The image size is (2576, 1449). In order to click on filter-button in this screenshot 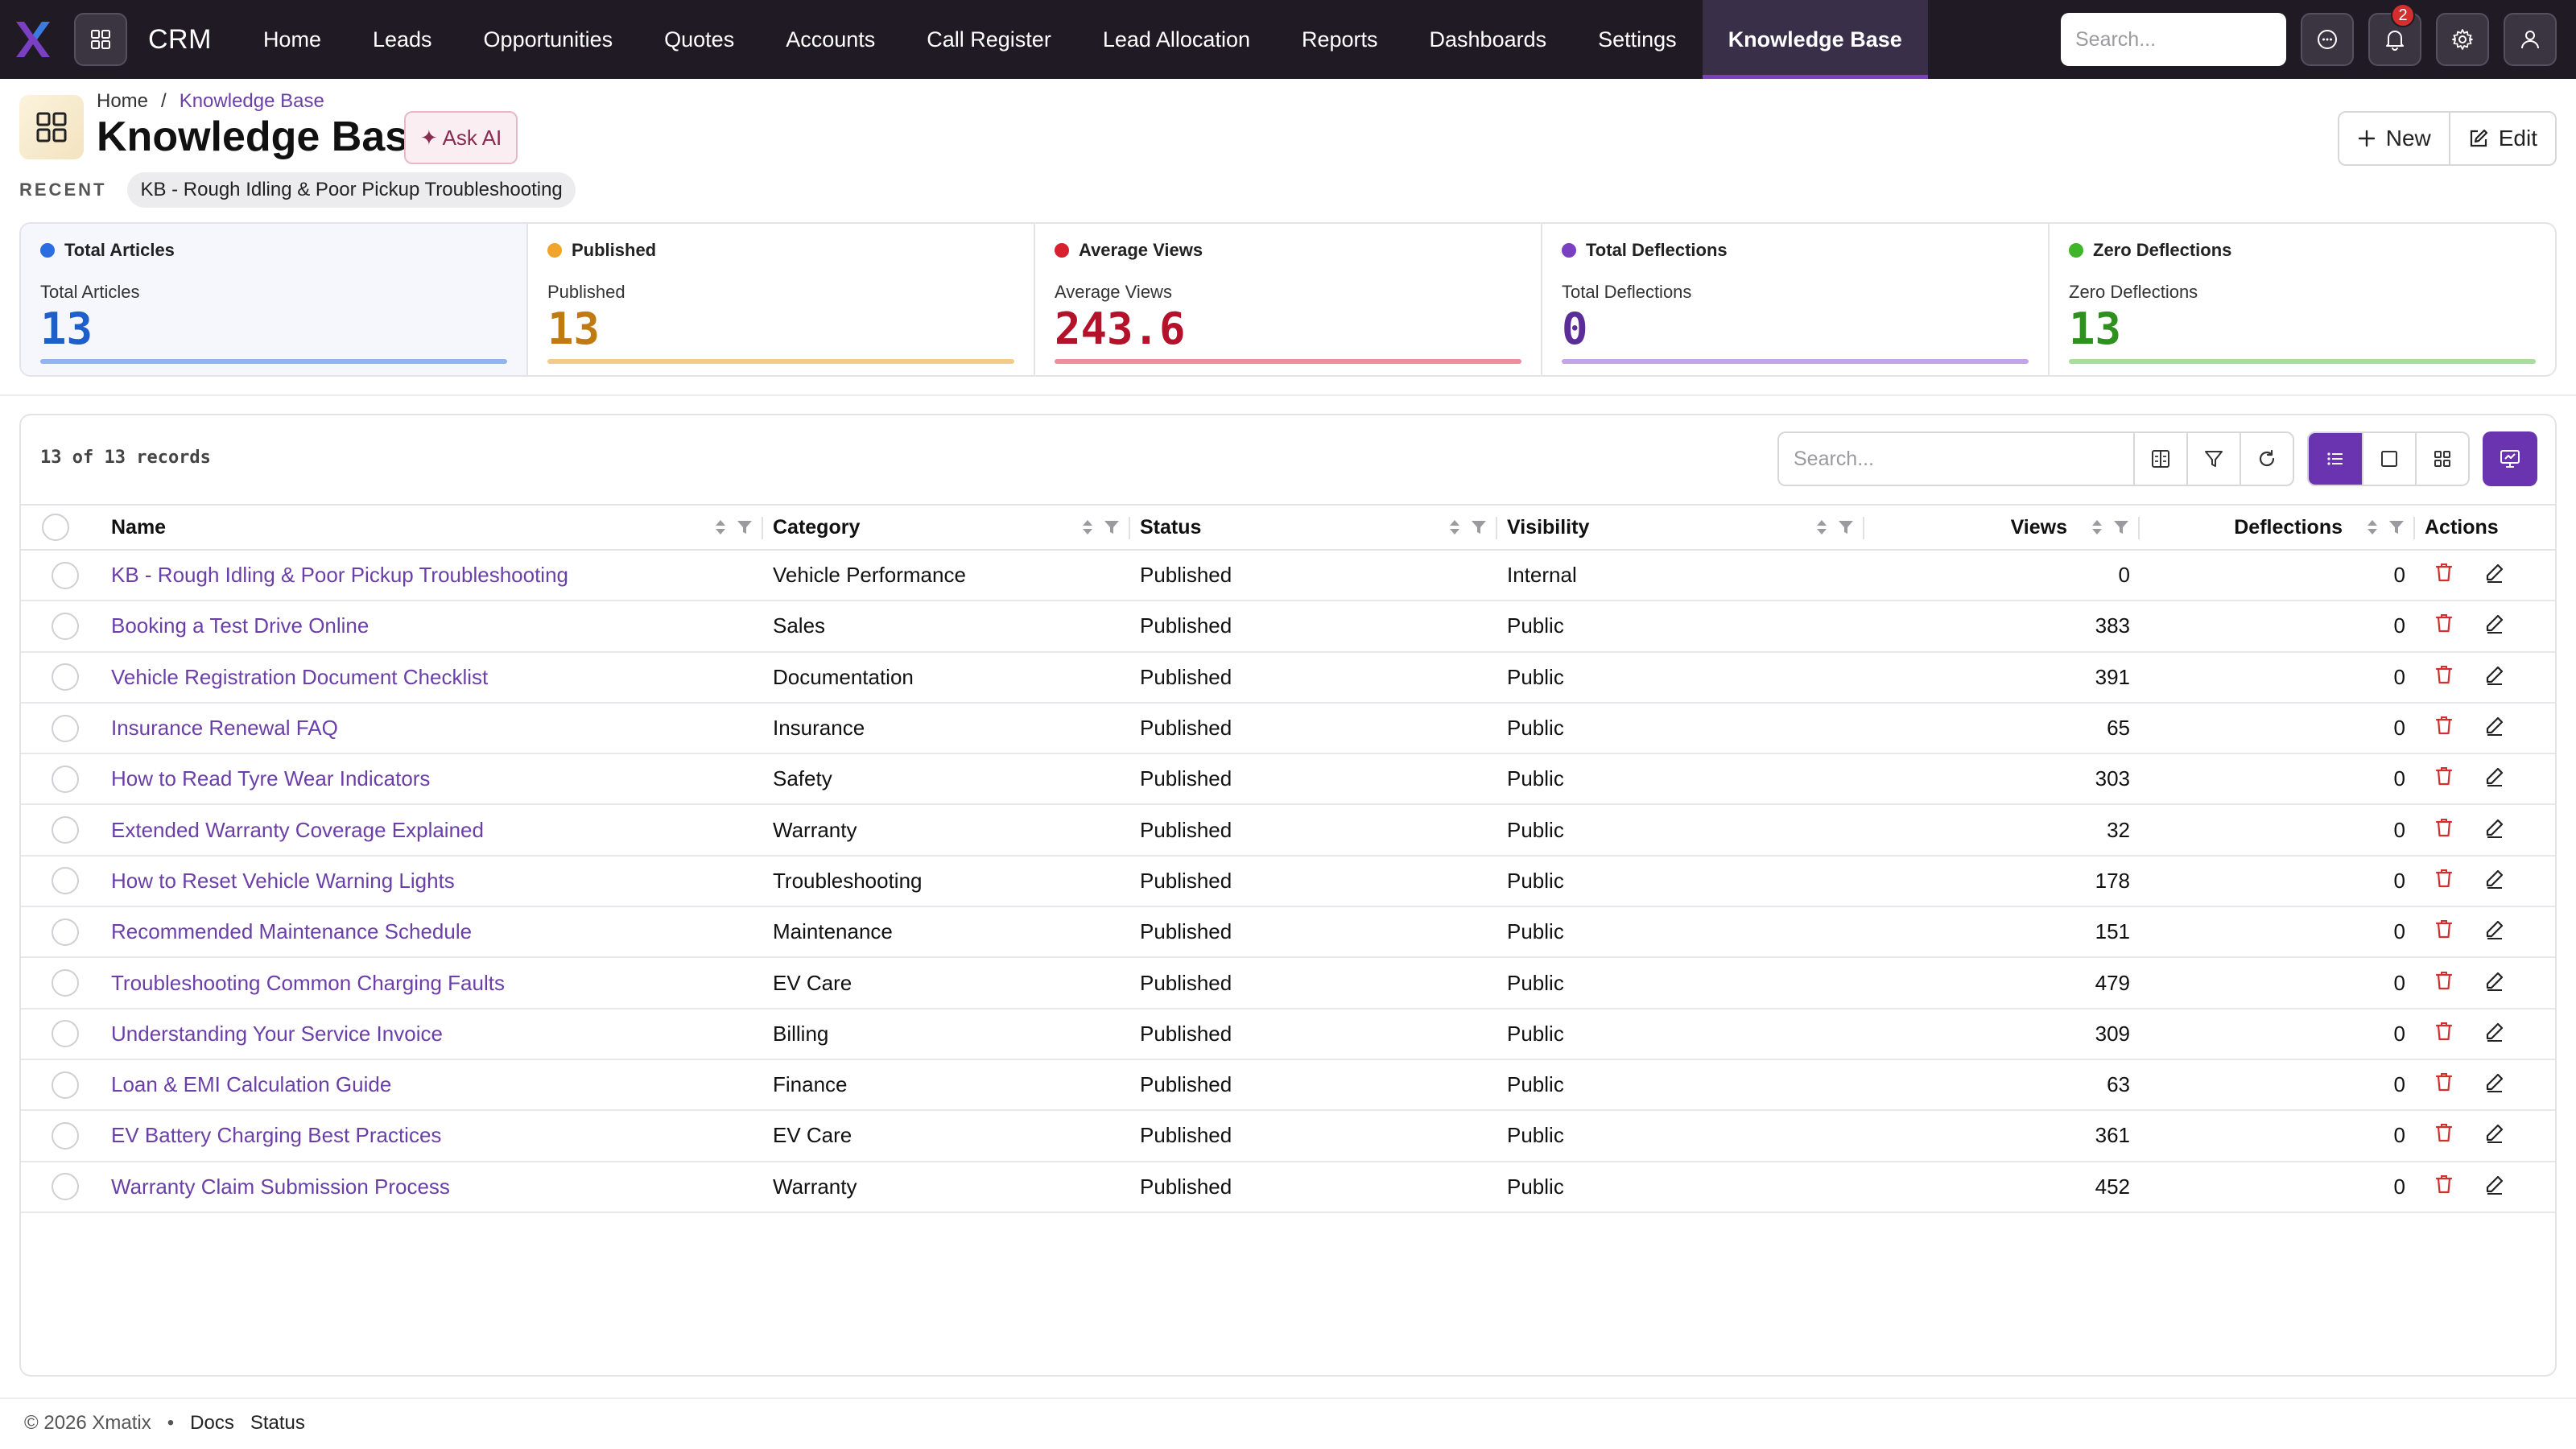, I will do `click(2213, 459)`.